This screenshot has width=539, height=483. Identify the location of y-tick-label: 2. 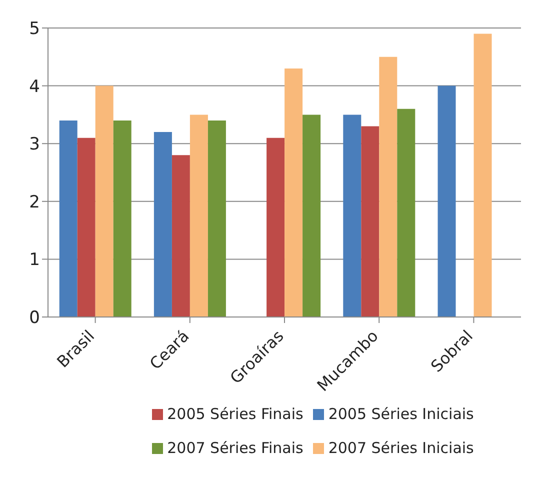
(34, 202).